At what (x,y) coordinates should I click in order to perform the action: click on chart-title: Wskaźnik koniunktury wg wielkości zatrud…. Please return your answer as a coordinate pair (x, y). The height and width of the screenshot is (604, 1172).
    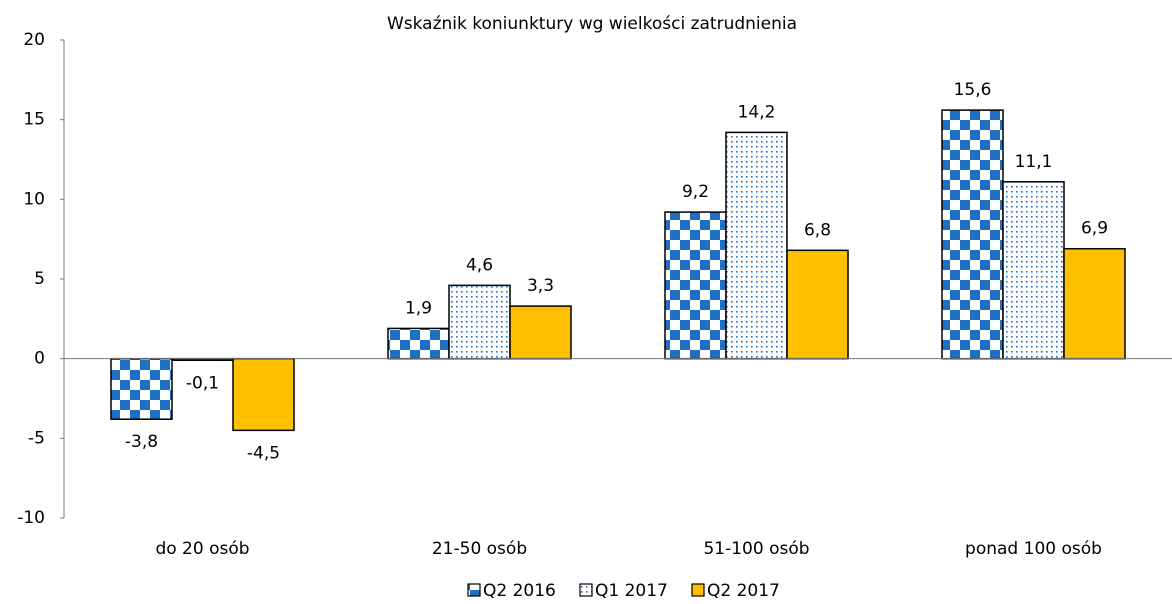
    Looking at the image, I should click on (592, 24).